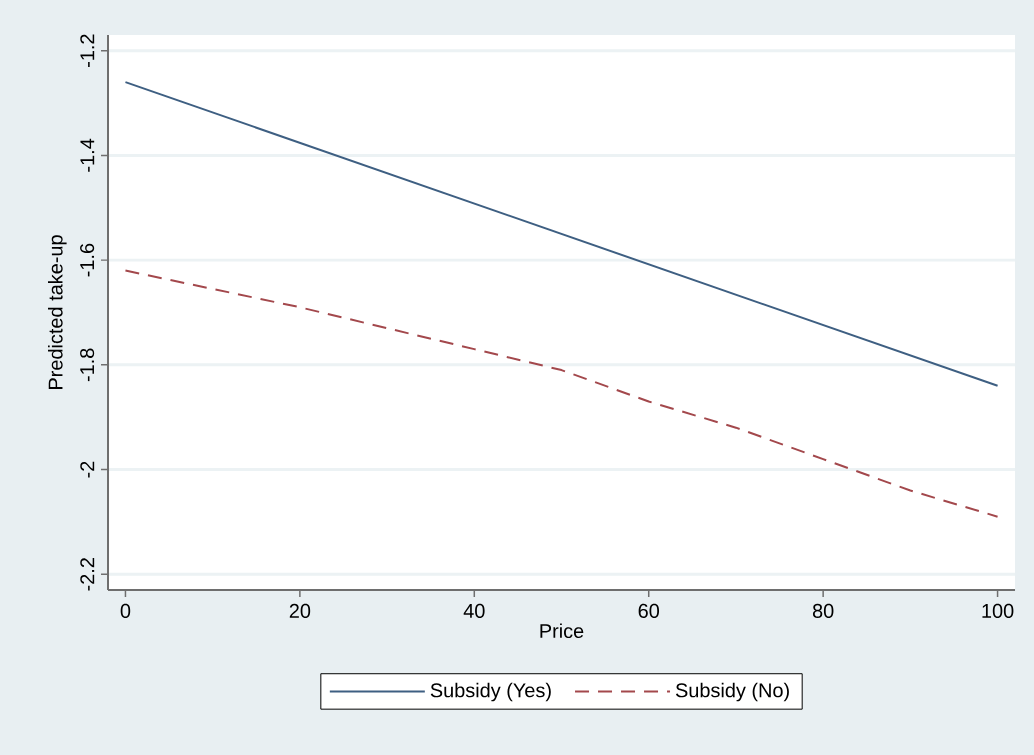 The image size is (1034, 755). Describe the element at coordinates (87, 260) in the screenshot. I see `y-tick-label: -1.6` at that location.